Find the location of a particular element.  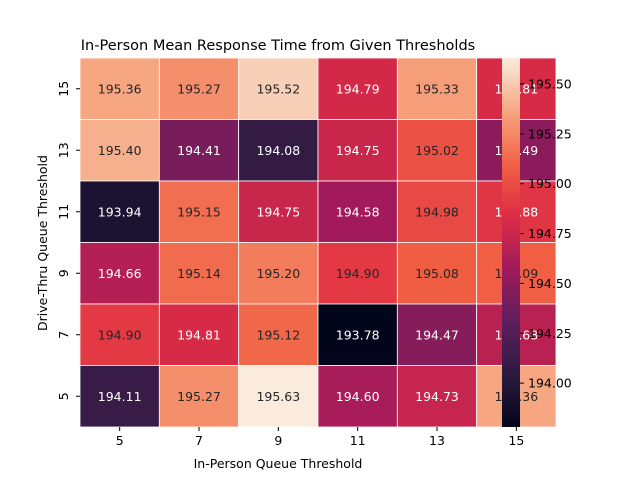

cell-value-label: 195.52 is located at coordinates (278, 88).